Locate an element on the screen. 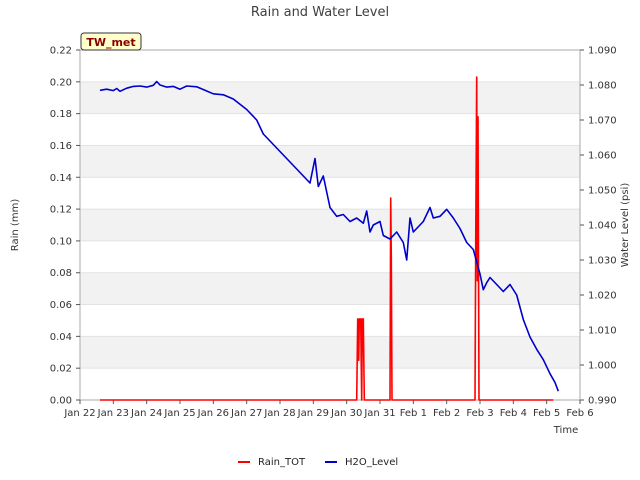 The width and height of the screenshot is (640, 480). y-right-tick-label: 1.060 is located at coordinates (602, 156).